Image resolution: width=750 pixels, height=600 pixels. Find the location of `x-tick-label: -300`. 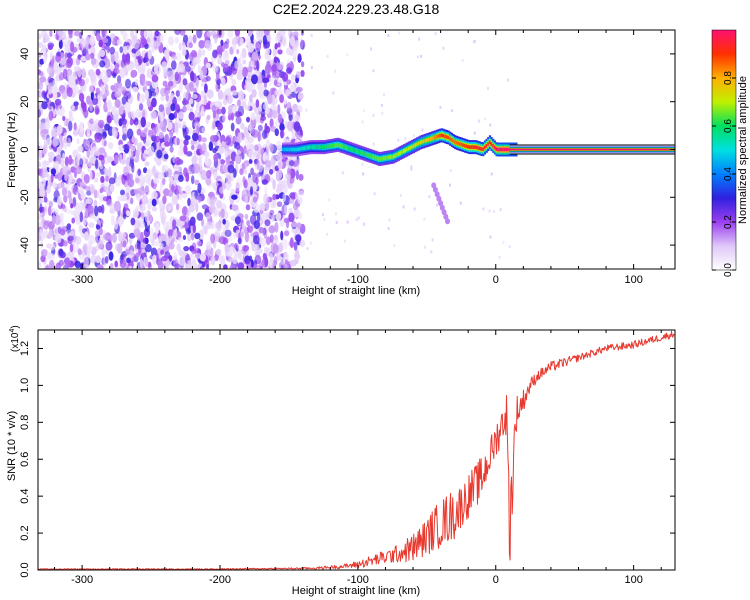

x-tick-label: -300 is located at coordinates (82, 580).